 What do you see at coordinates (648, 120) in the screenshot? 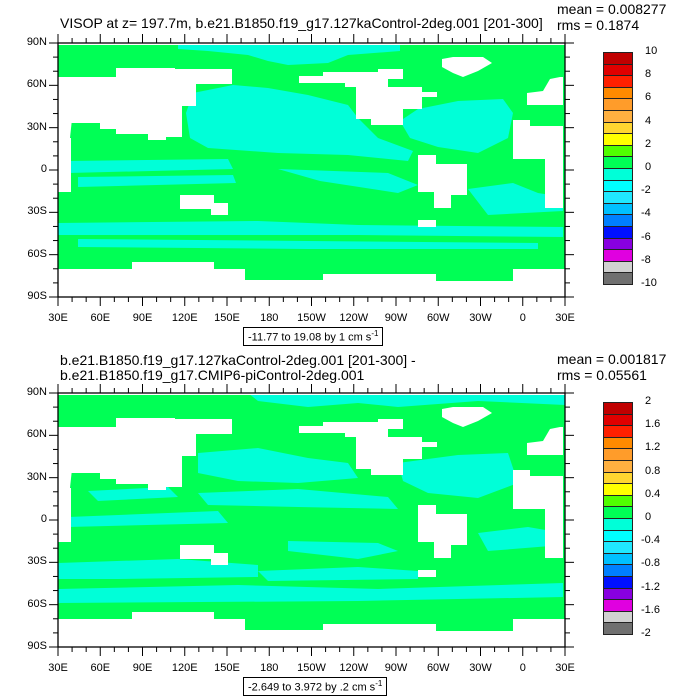
I see `colorbar-label: 4` at bounding box center [648, 120].